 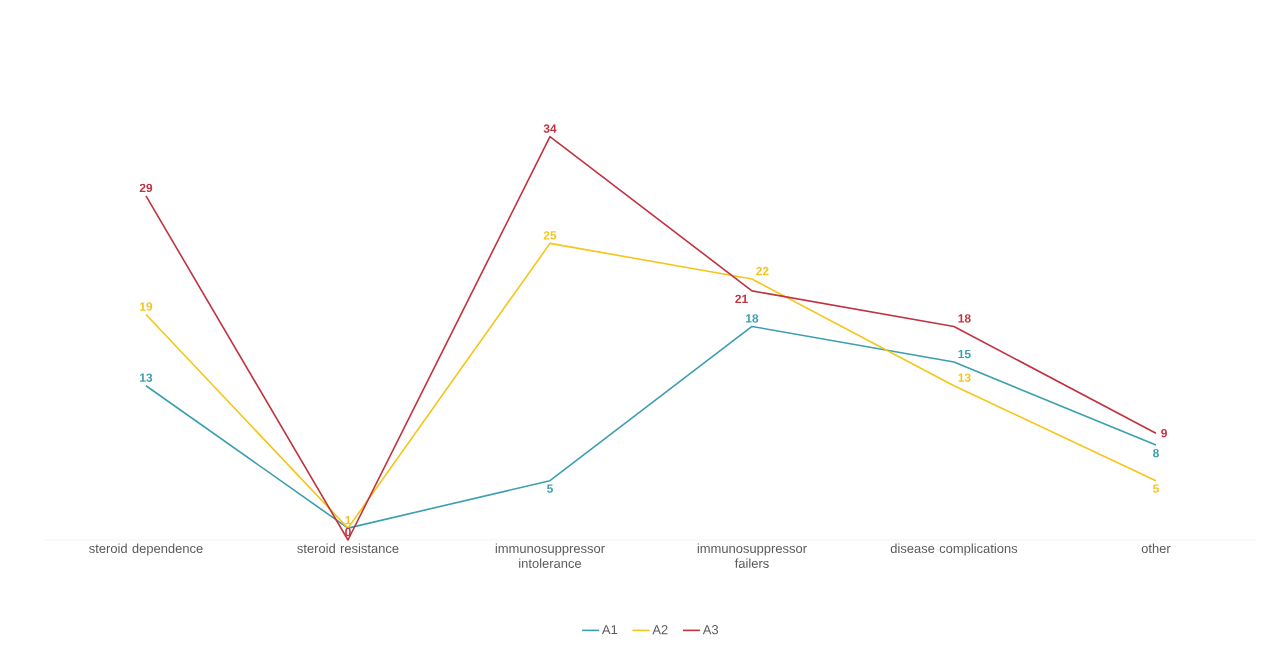 I want to click on data-label: 9, so click(x=1164, y=433).